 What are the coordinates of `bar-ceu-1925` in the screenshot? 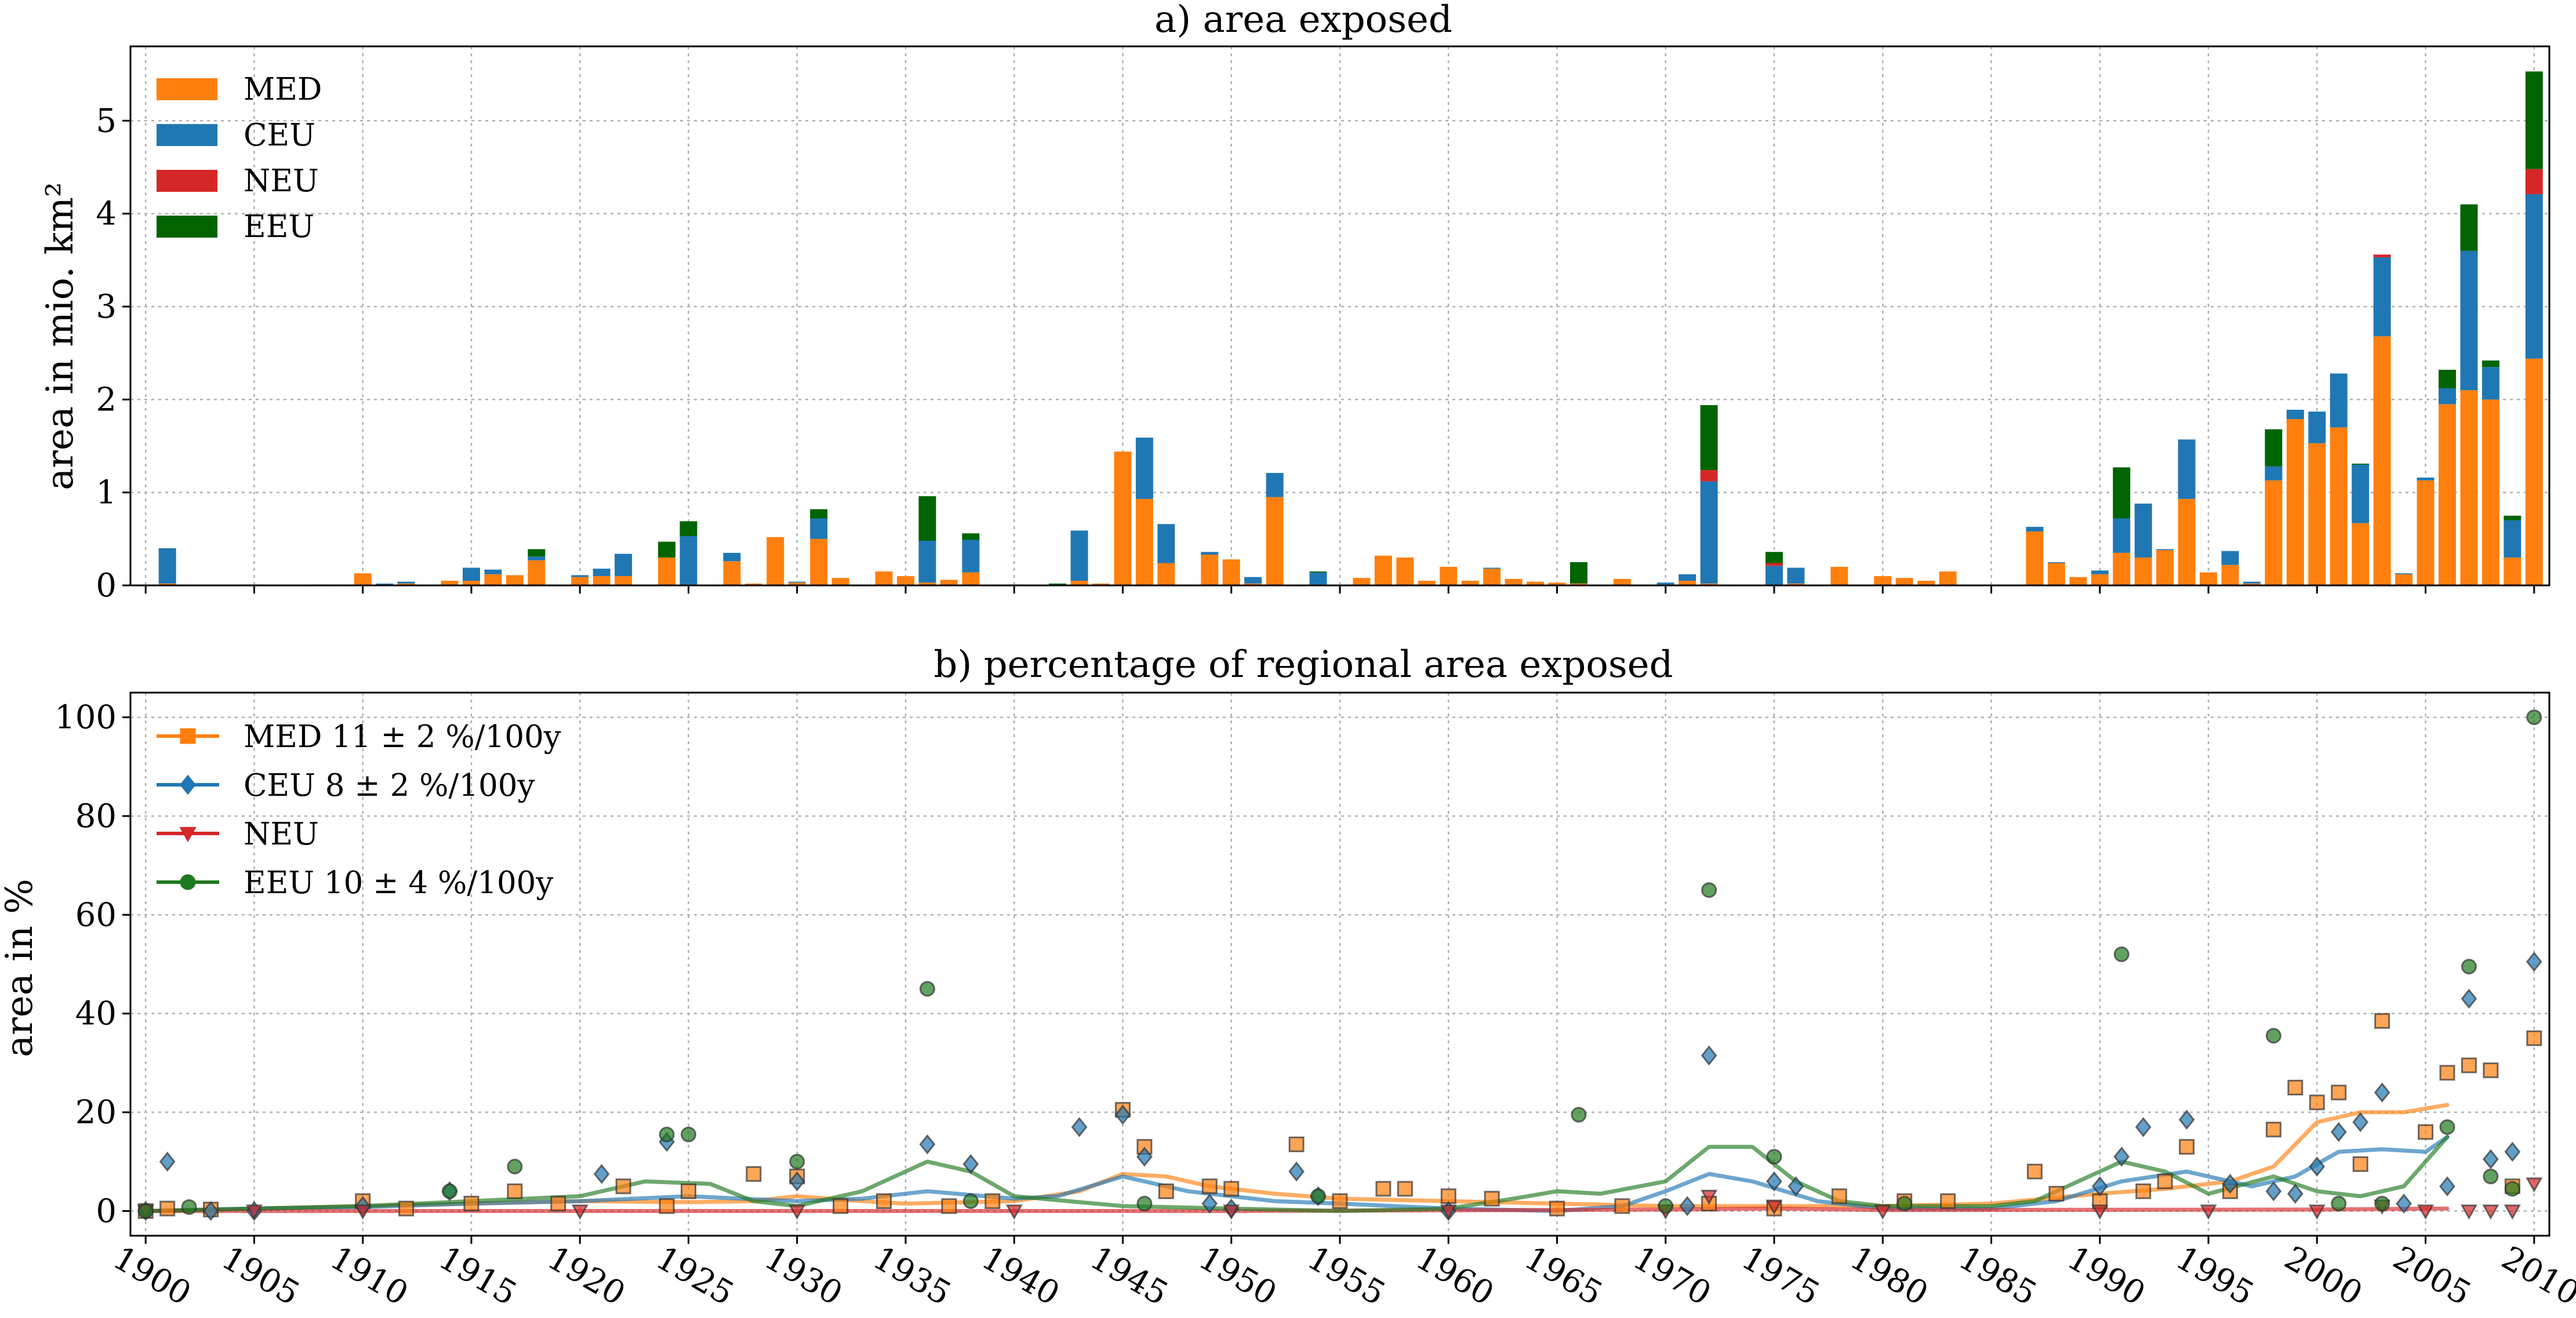 It's located at (688, 560).